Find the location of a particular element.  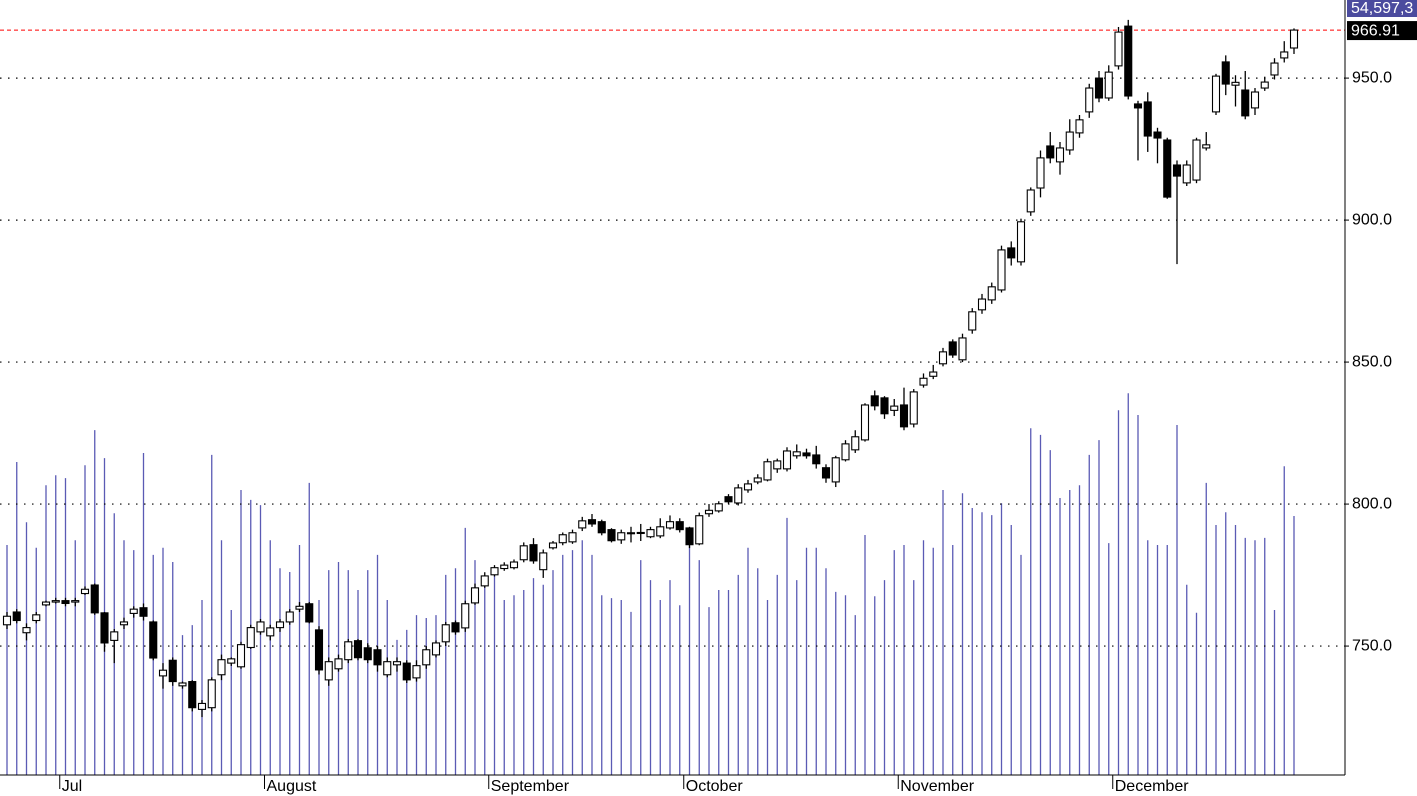

x-tick-label: Jul is located at coordinates (72, 786).